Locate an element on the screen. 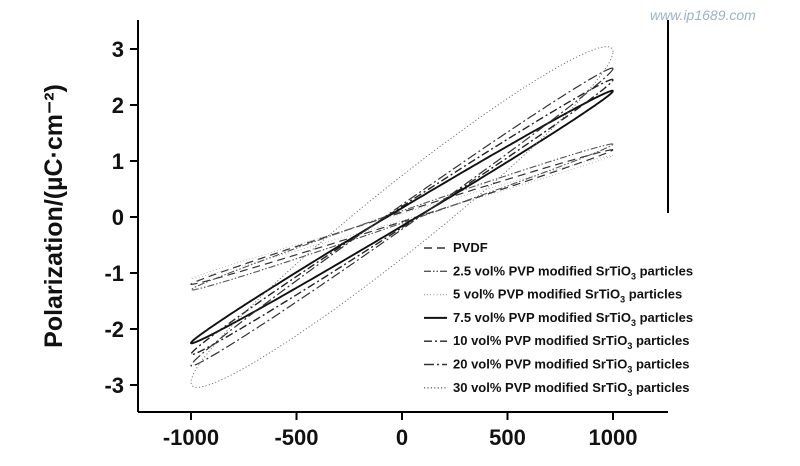 The height and width of the screenshot is (466, 800). y-tick-label: -1 is located at coordinates (114, 273).